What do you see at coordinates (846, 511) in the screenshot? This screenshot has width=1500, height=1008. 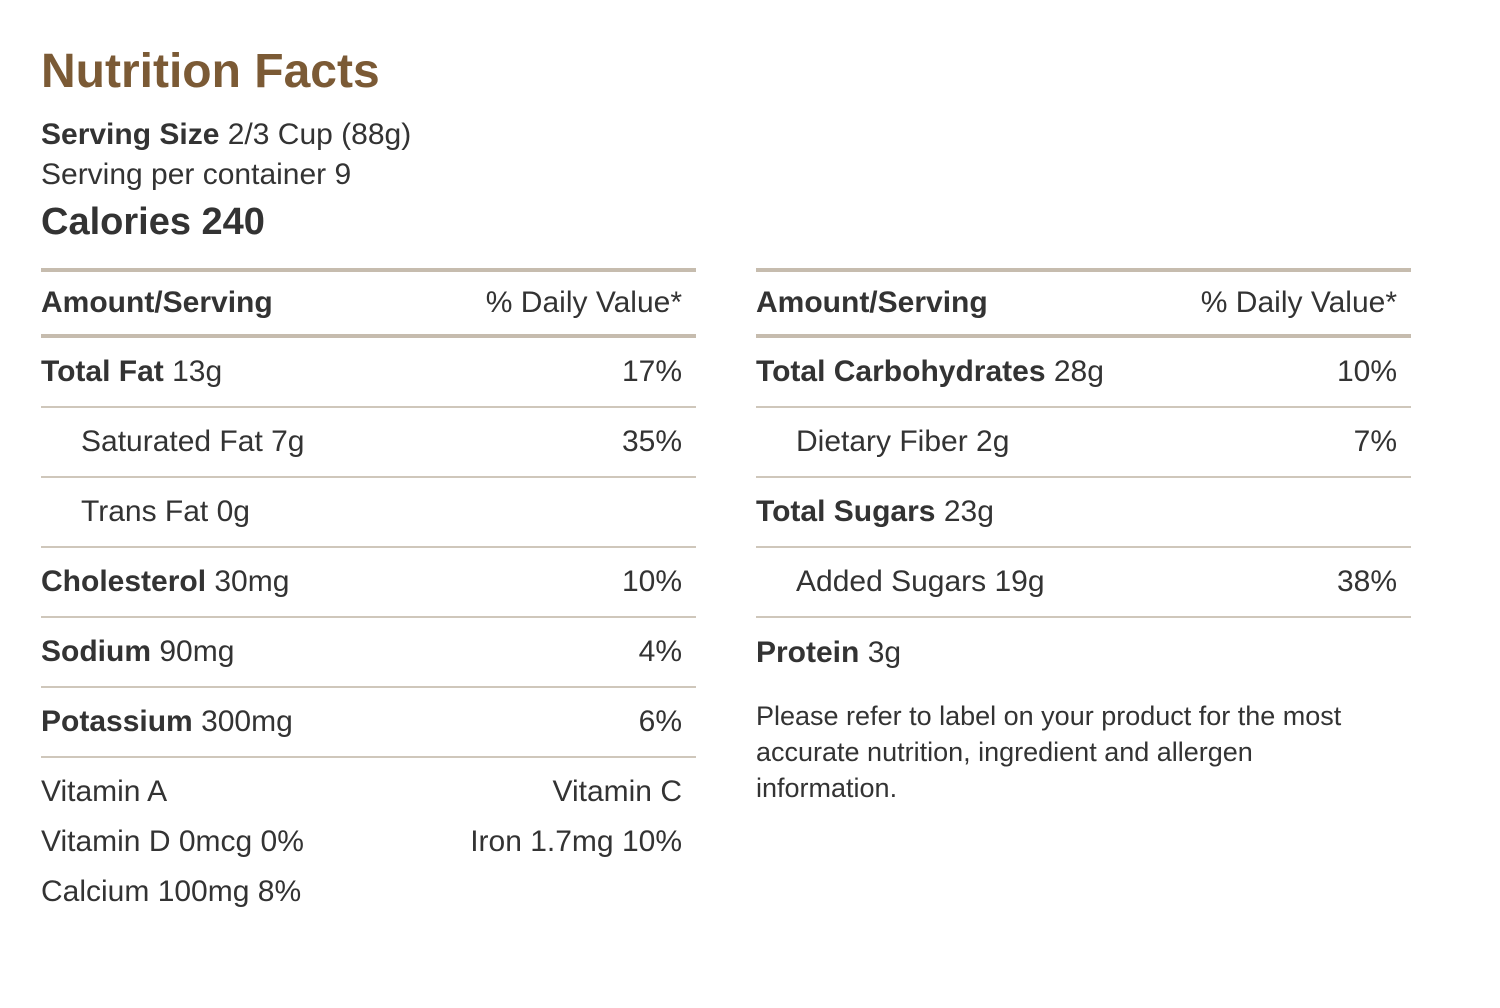 I see `nutrient-name: Total Sugars` at bounding box center [846, 511].